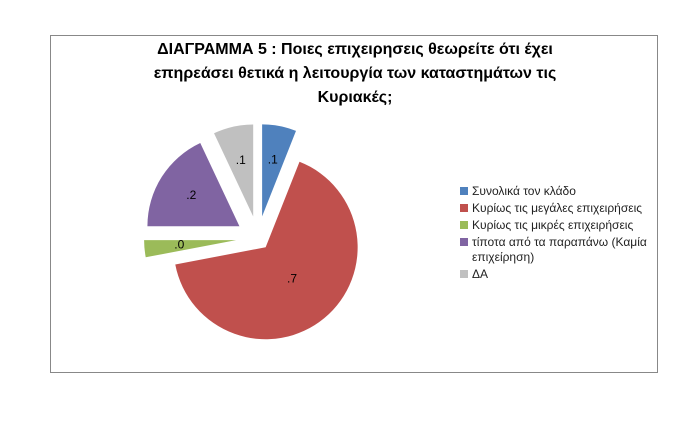 This screenshot has height=425, width=692. What do you see at coordinates (191, 195) in the screenshot?
I see `data-label: .2` at bounding box center [191, 195].